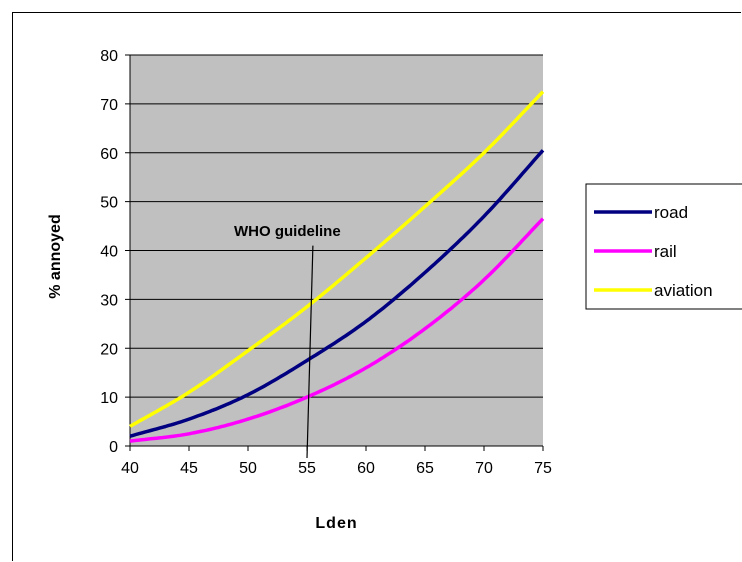 The width and height of the screenshot is (742, 562). I want to click on x-tick-labels: 40 45 50 55 60 65 70 75, so click(336, 461).